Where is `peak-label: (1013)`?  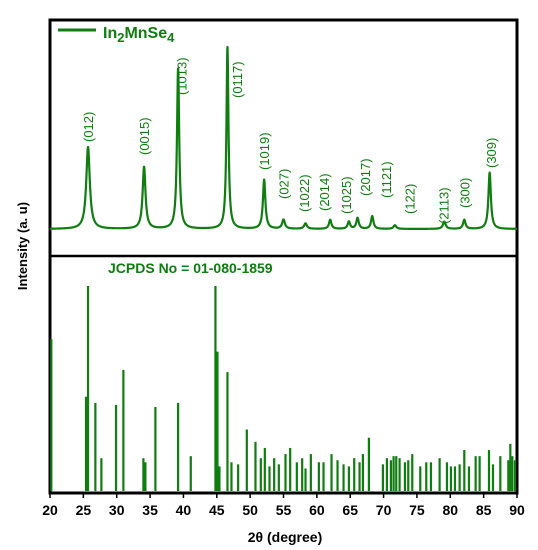 peak-label: (1013) is located at coordinates (181, 76).